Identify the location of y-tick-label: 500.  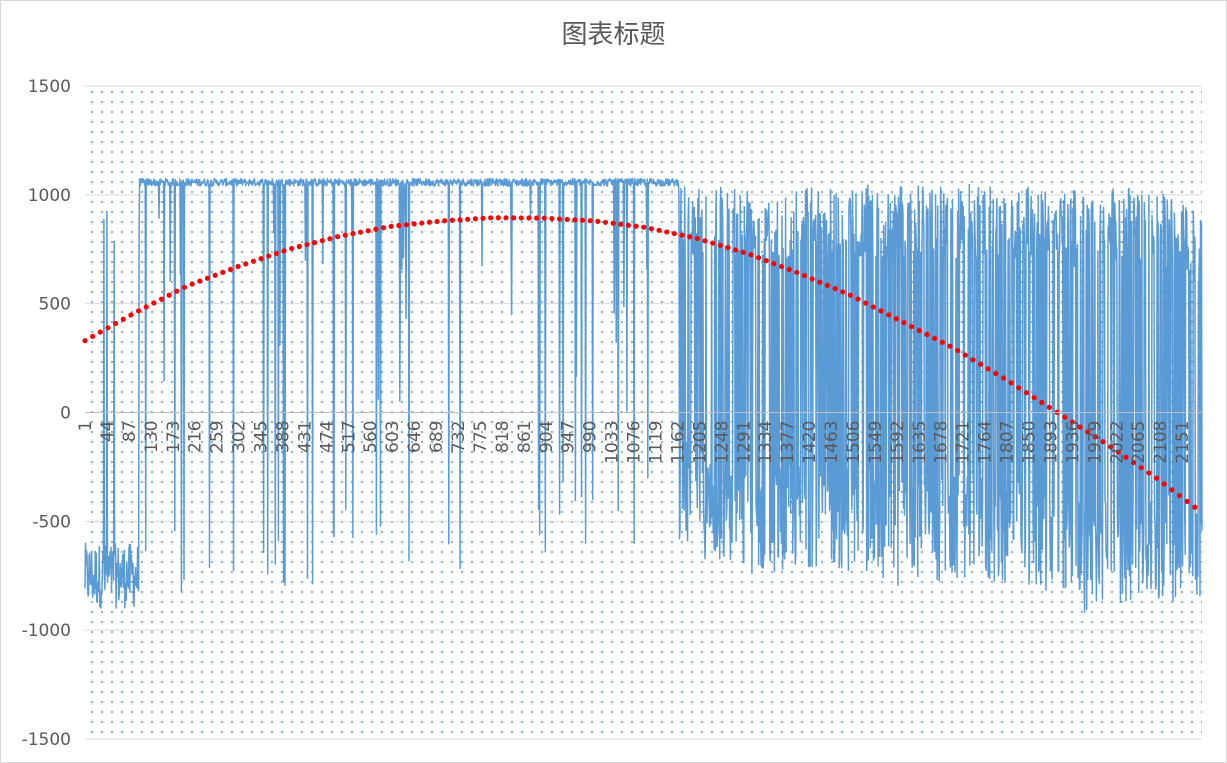
(55, 305).